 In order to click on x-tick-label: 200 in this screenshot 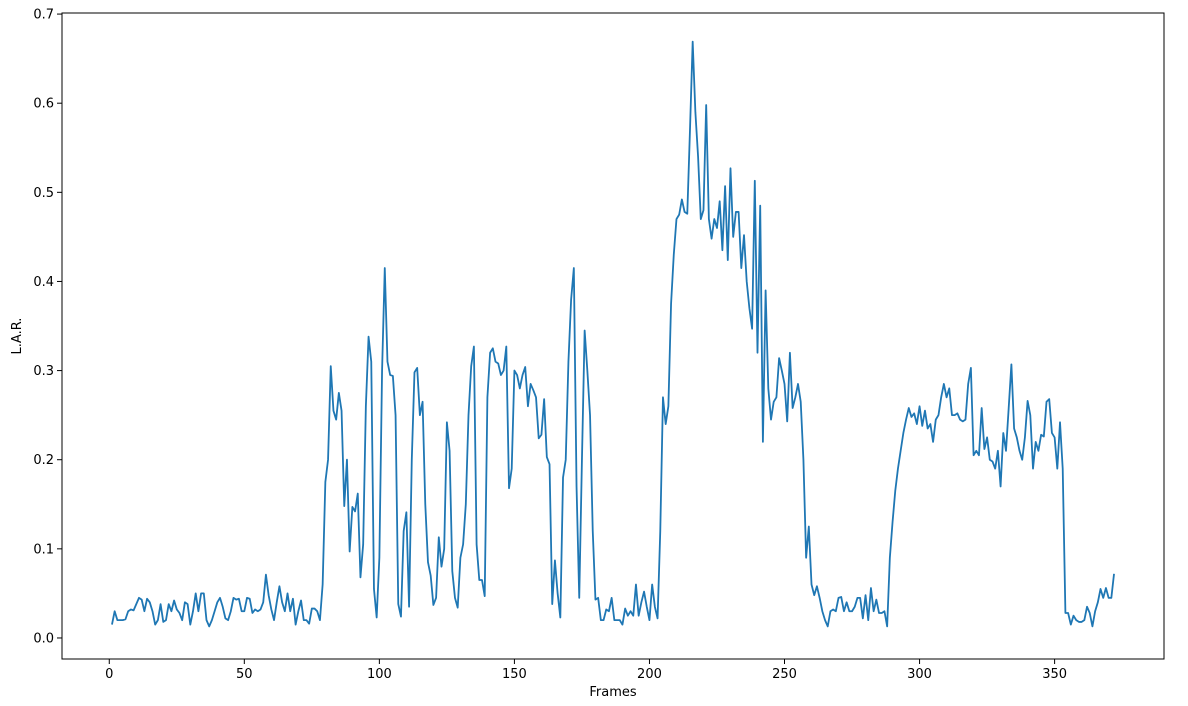, I will do `click(649, 674)`.